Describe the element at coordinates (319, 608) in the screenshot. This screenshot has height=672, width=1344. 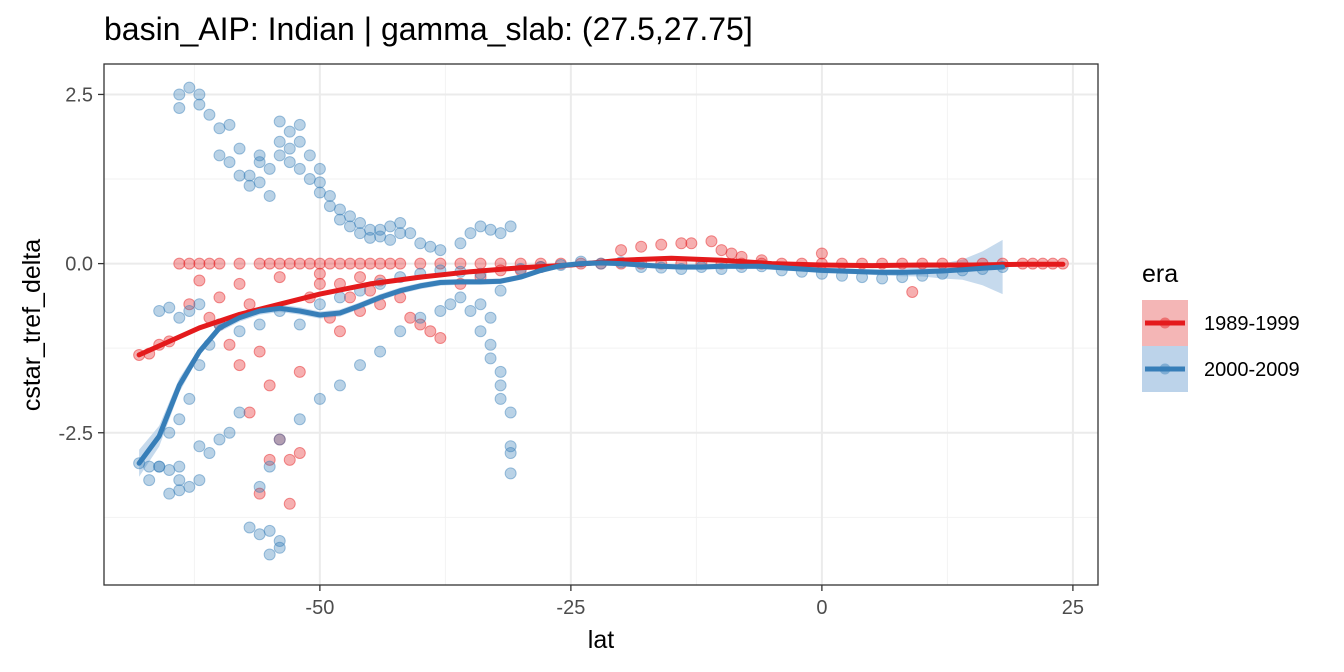
I see `x-tick-label: -50` at that location.